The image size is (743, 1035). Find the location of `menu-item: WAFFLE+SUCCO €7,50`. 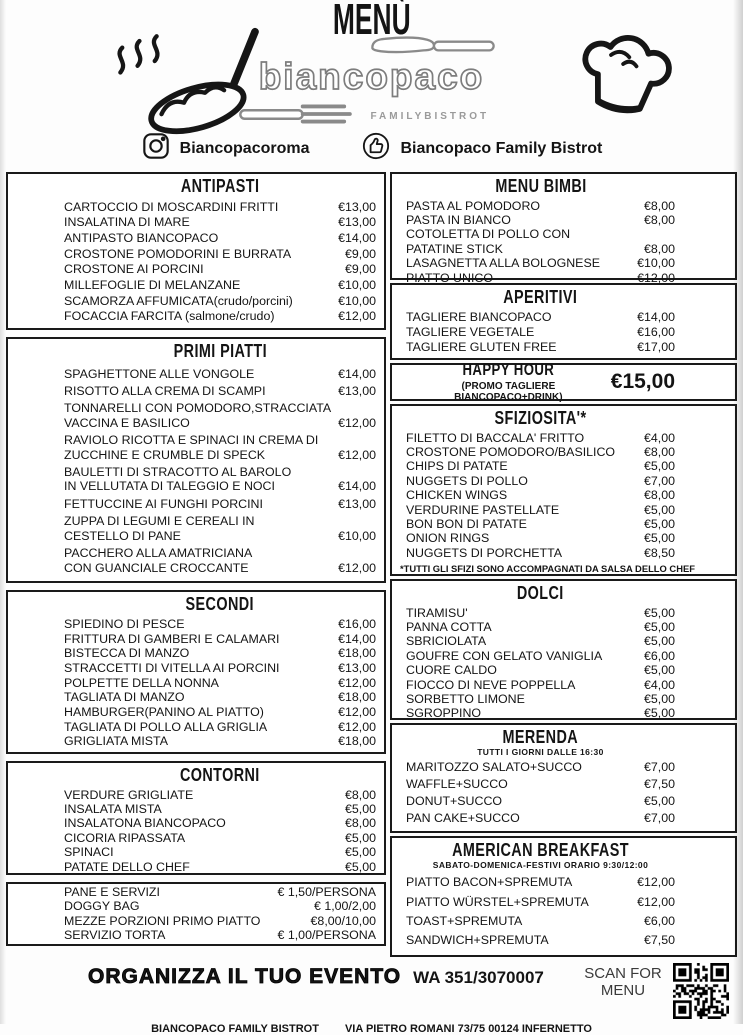

menu-item: WAFFLE+SUCCO €7,50 is located at coordinates (540, 784).